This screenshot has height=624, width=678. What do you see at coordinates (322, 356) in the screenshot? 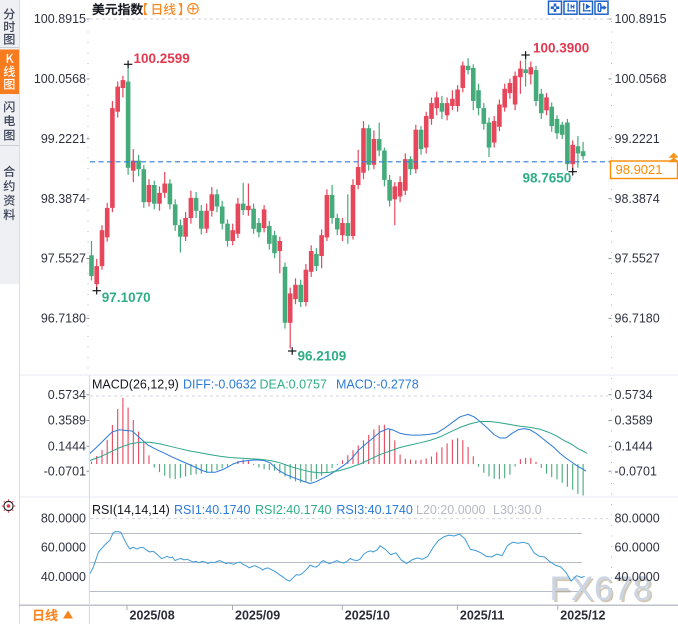
I see `svg-text: 96.2109` at bounding box center [322, 356].